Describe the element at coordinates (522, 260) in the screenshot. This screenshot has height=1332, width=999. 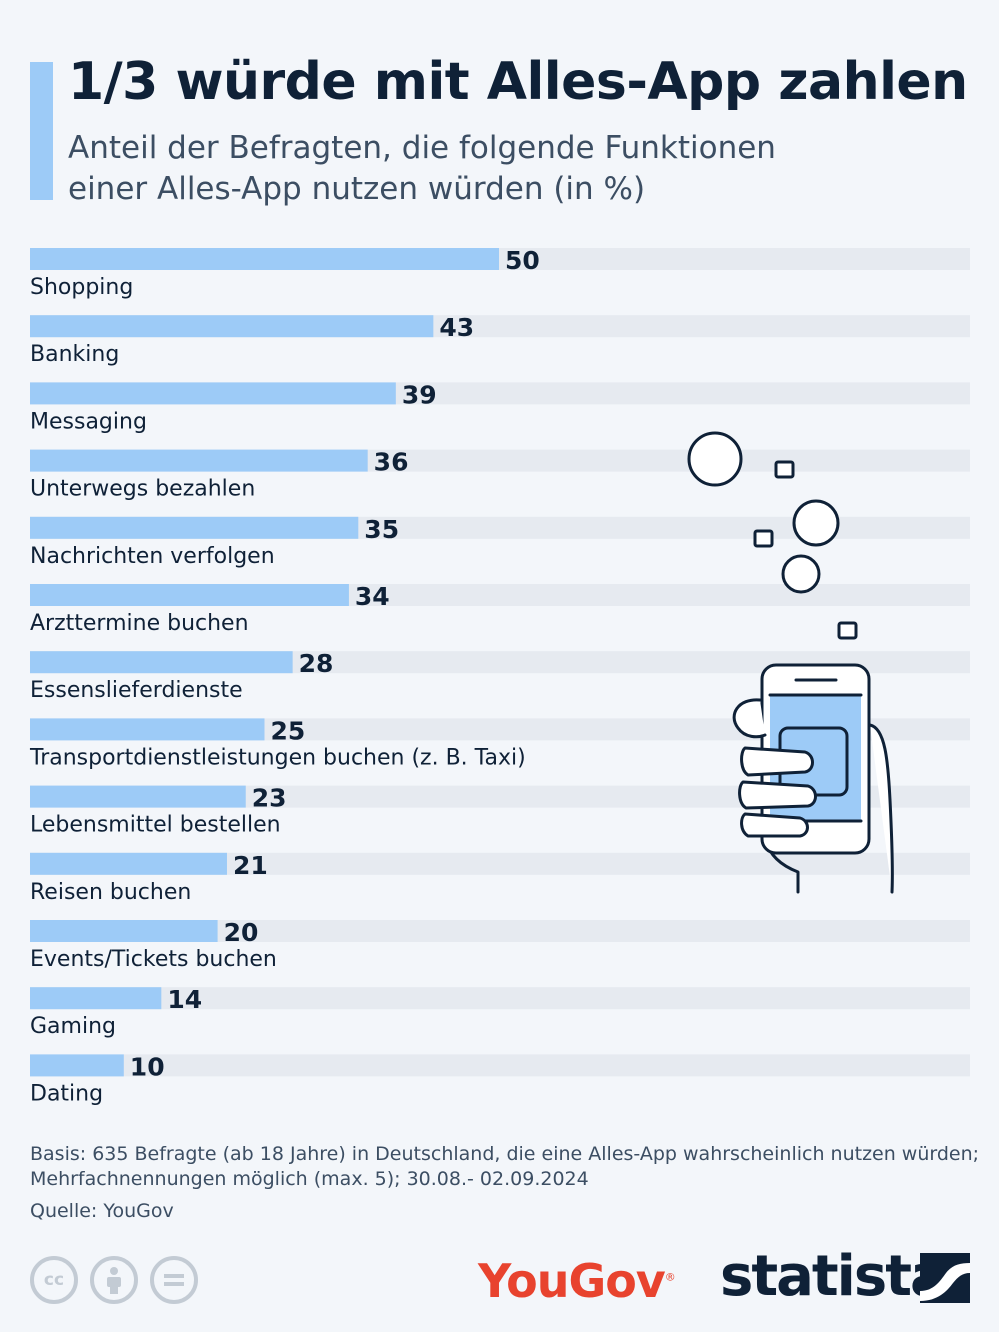
I see `value-label: 50` at that location.